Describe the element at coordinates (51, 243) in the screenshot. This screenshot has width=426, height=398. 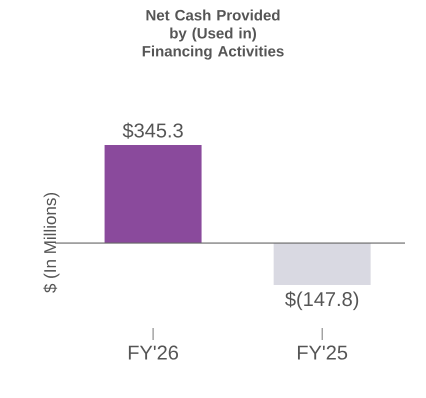
I see `y-axis-title: $ (In Millions)` at that location.